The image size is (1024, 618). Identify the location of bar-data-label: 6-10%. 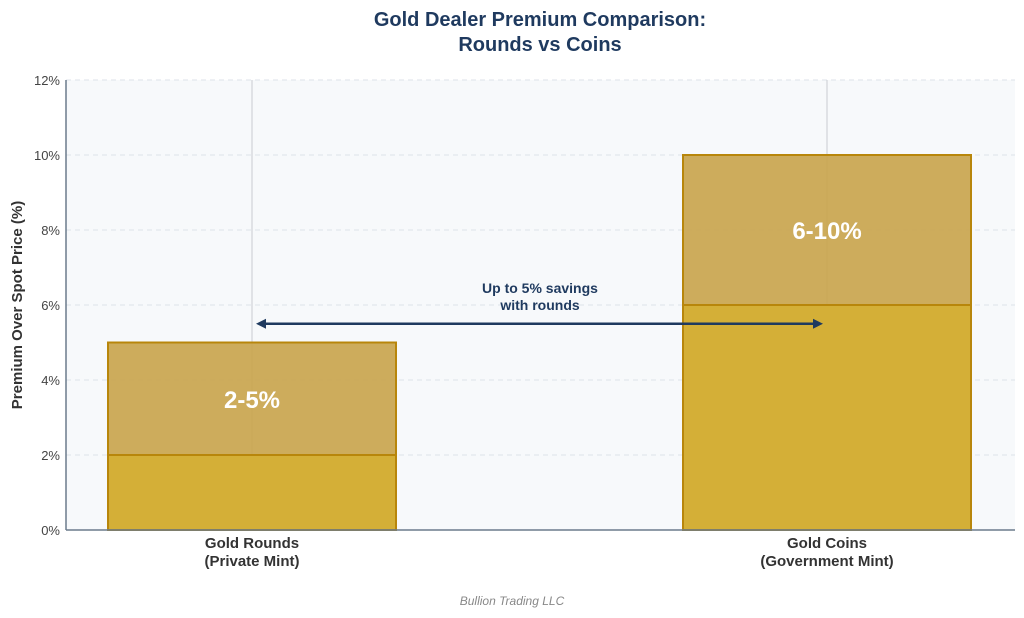
(826, 231).